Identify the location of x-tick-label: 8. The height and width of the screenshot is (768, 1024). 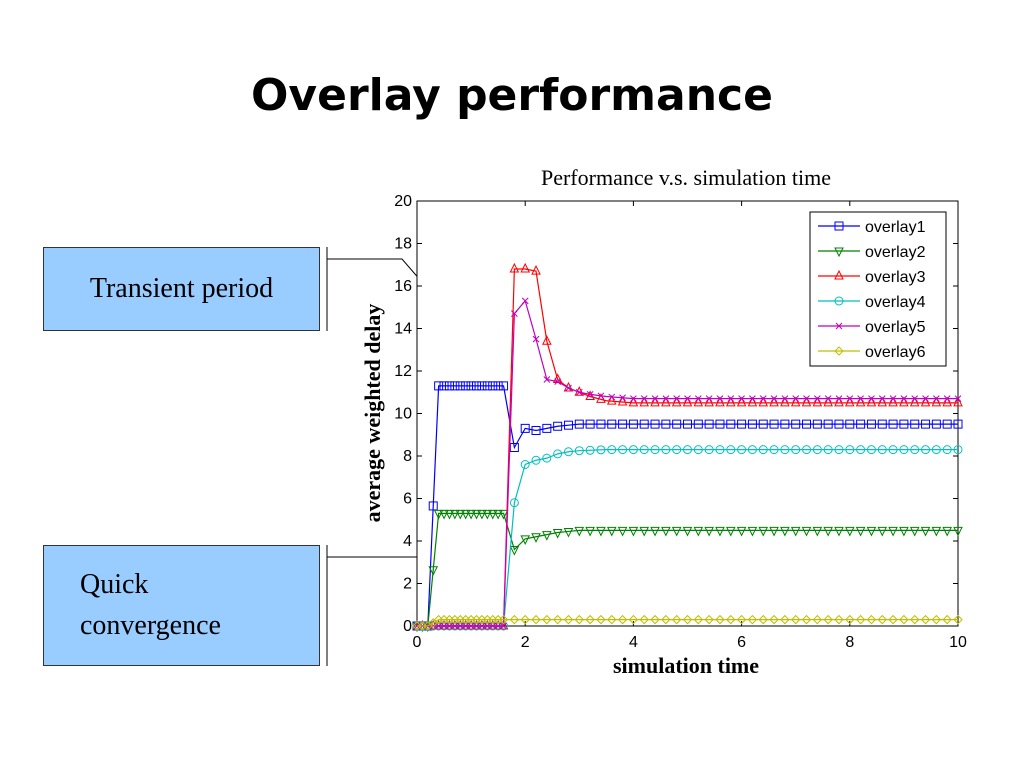
(849, 642).